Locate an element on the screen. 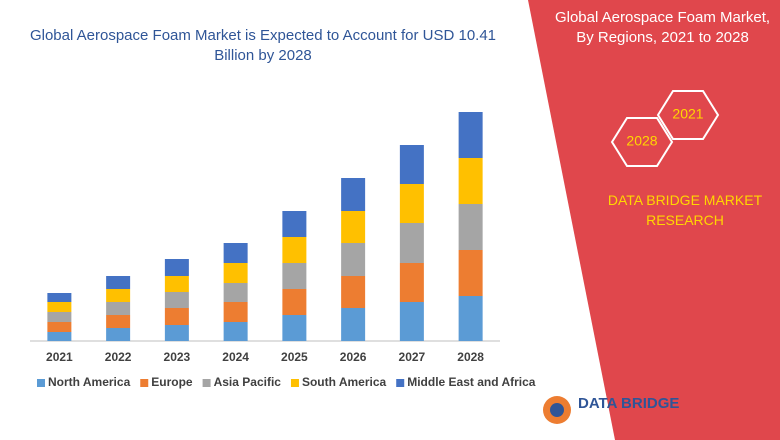 This screenshot has height=440, width=780. x-tick-label: 2025 is located at coordinates (294, 357).